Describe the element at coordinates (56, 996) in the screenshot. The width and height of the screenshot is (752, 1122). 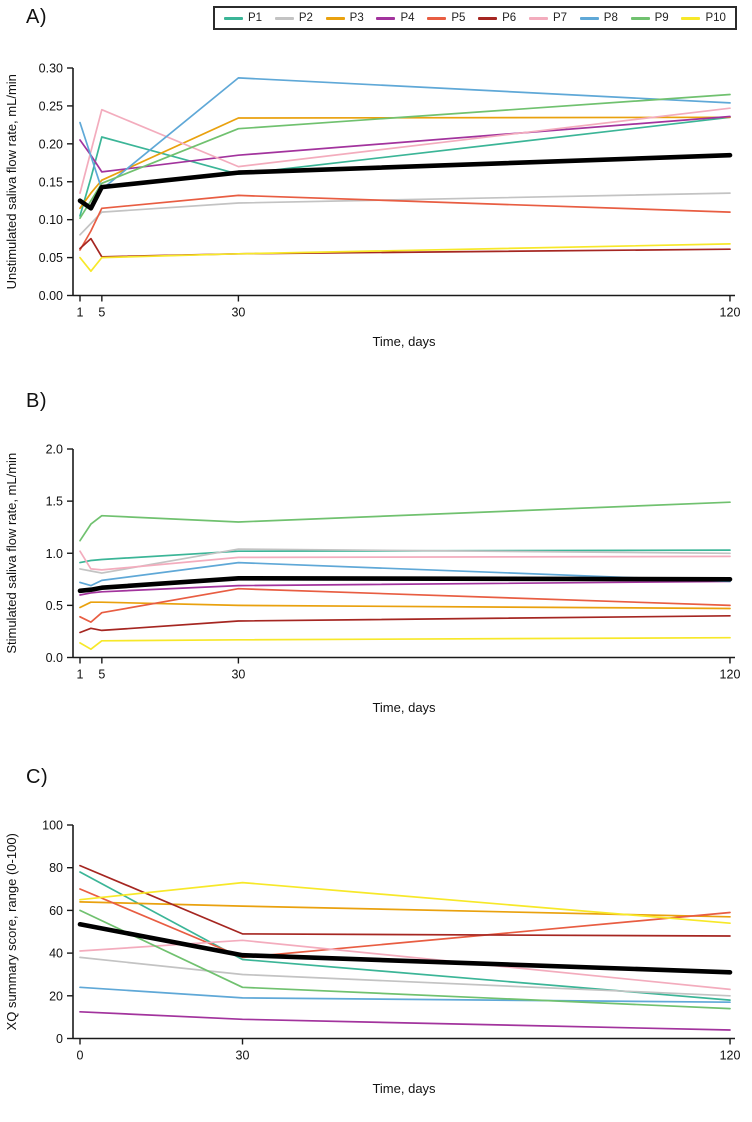
I see `chart-c-y-tick-label: 20` at that location.